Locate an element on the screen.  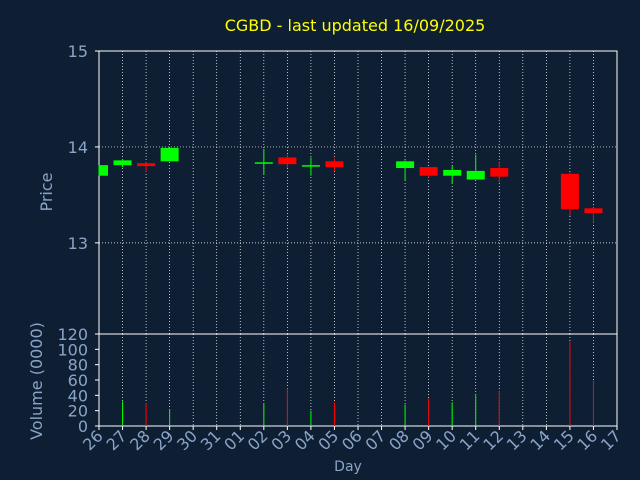
volume-tick-label: 80 is located at coordinates (78, 365).